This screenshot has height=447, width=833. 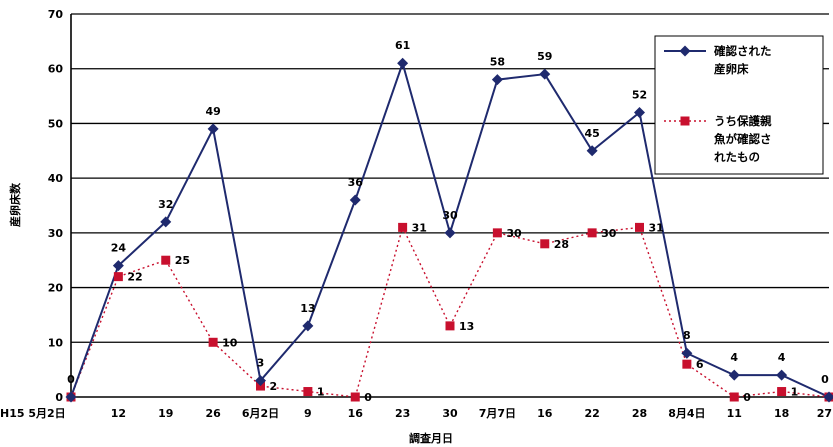 I want to click on y-tick-label: 60, so click(x=56, y=69).